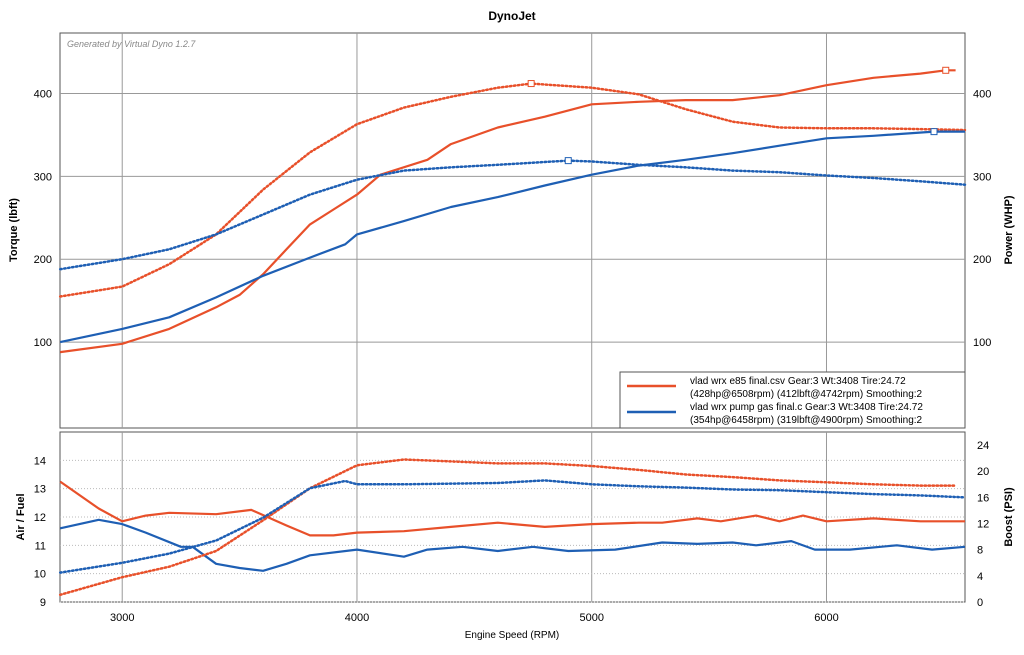  Describe the element at coordinates (1009, 517) in the screenshot. I see `boost-axis-label: Boost (PSI)` at that location.